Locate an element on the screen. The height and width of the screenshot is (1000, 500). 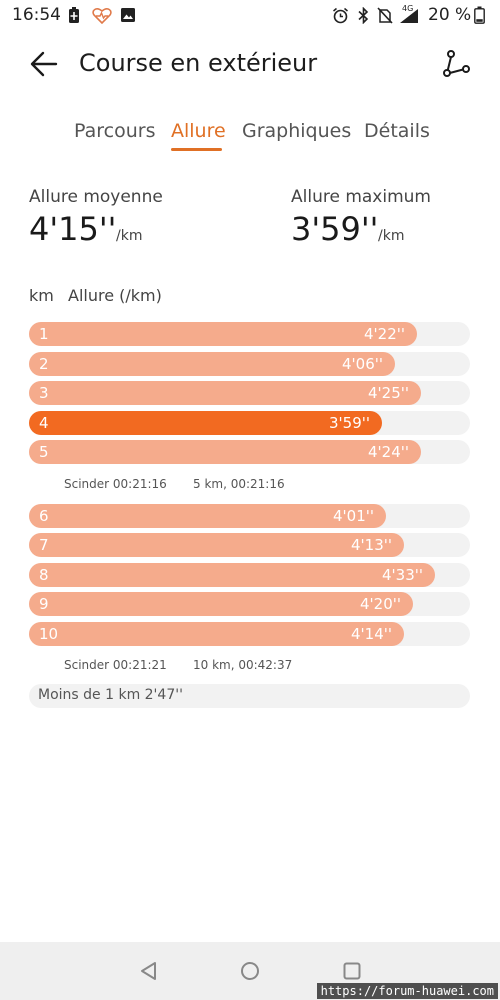
pace-column-header: Allure (/km) is located at coordinates (115, 295).